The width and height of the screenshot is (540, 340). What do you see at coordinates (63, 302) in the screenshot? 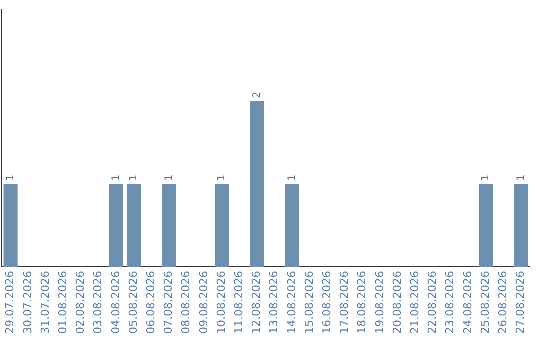
I see `x-tick-label: 01.08.2026` at bounding box center [63, 302].